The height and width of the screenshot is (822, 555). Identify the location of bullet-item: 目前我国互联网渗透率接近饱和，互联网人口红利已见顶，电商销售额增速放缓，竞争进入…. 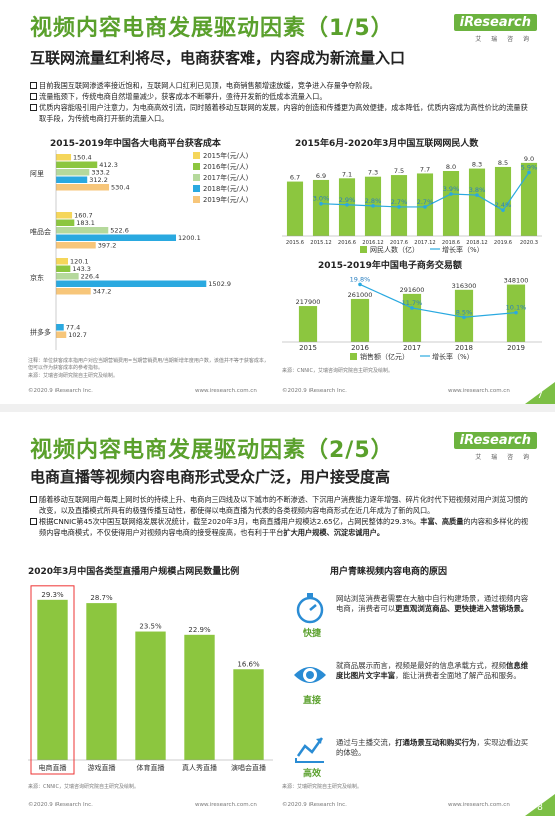
(280, 85).